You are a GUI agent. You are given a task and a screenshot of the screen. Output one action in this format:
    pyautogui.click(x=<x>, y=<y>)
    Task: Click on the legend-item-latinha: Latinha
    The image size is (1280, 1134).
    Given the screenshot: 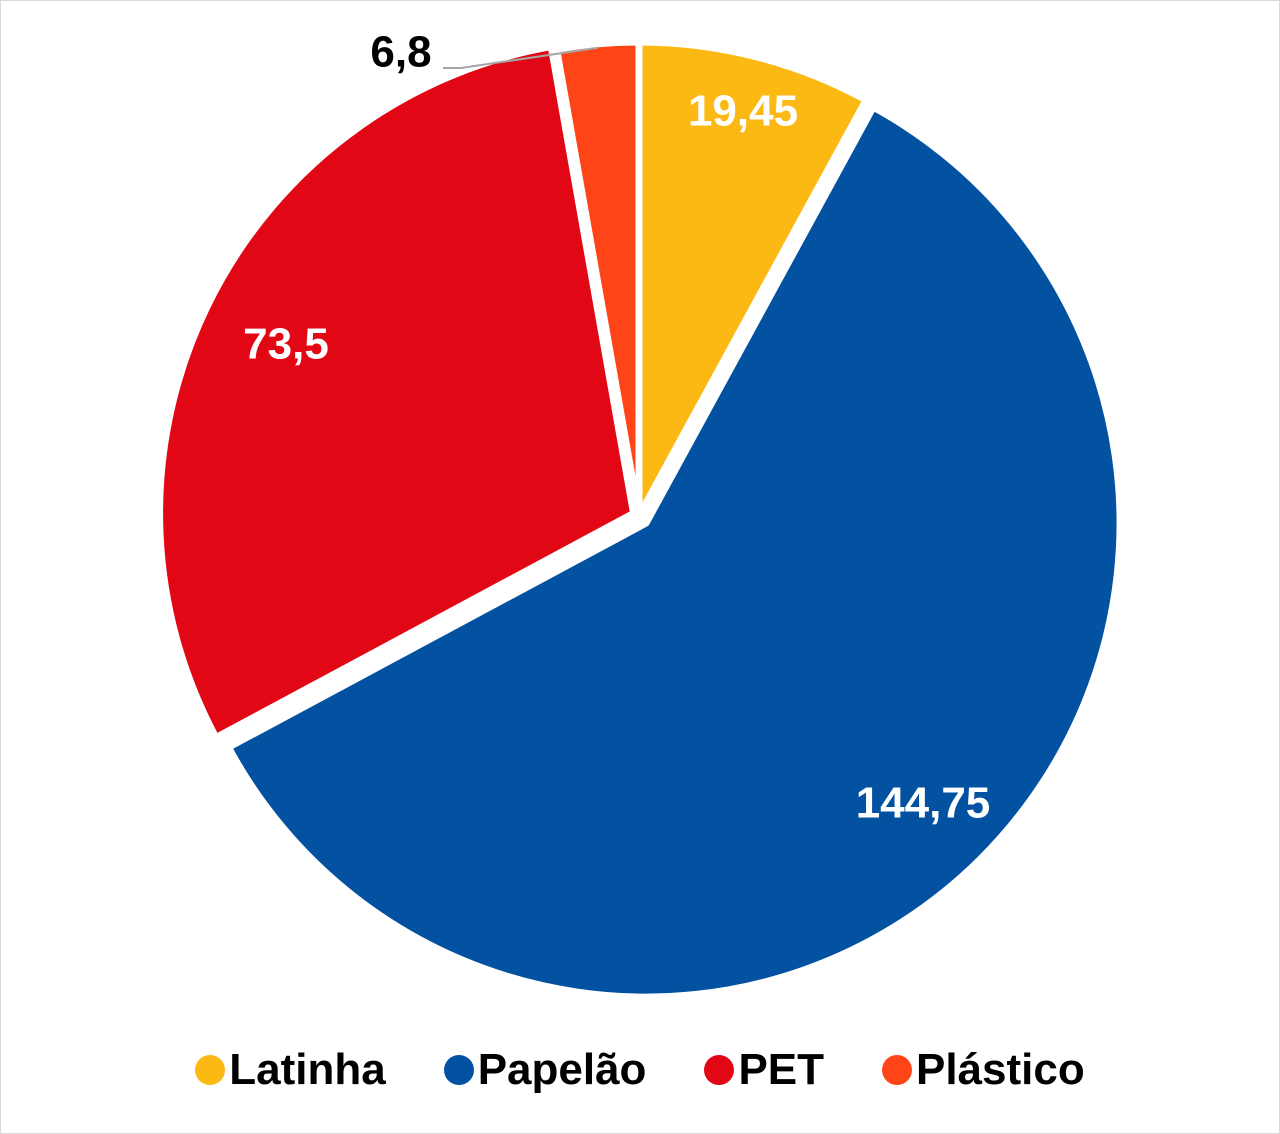 What is the action you would take?
    pyautogui.click(x=290, y=1069)
    